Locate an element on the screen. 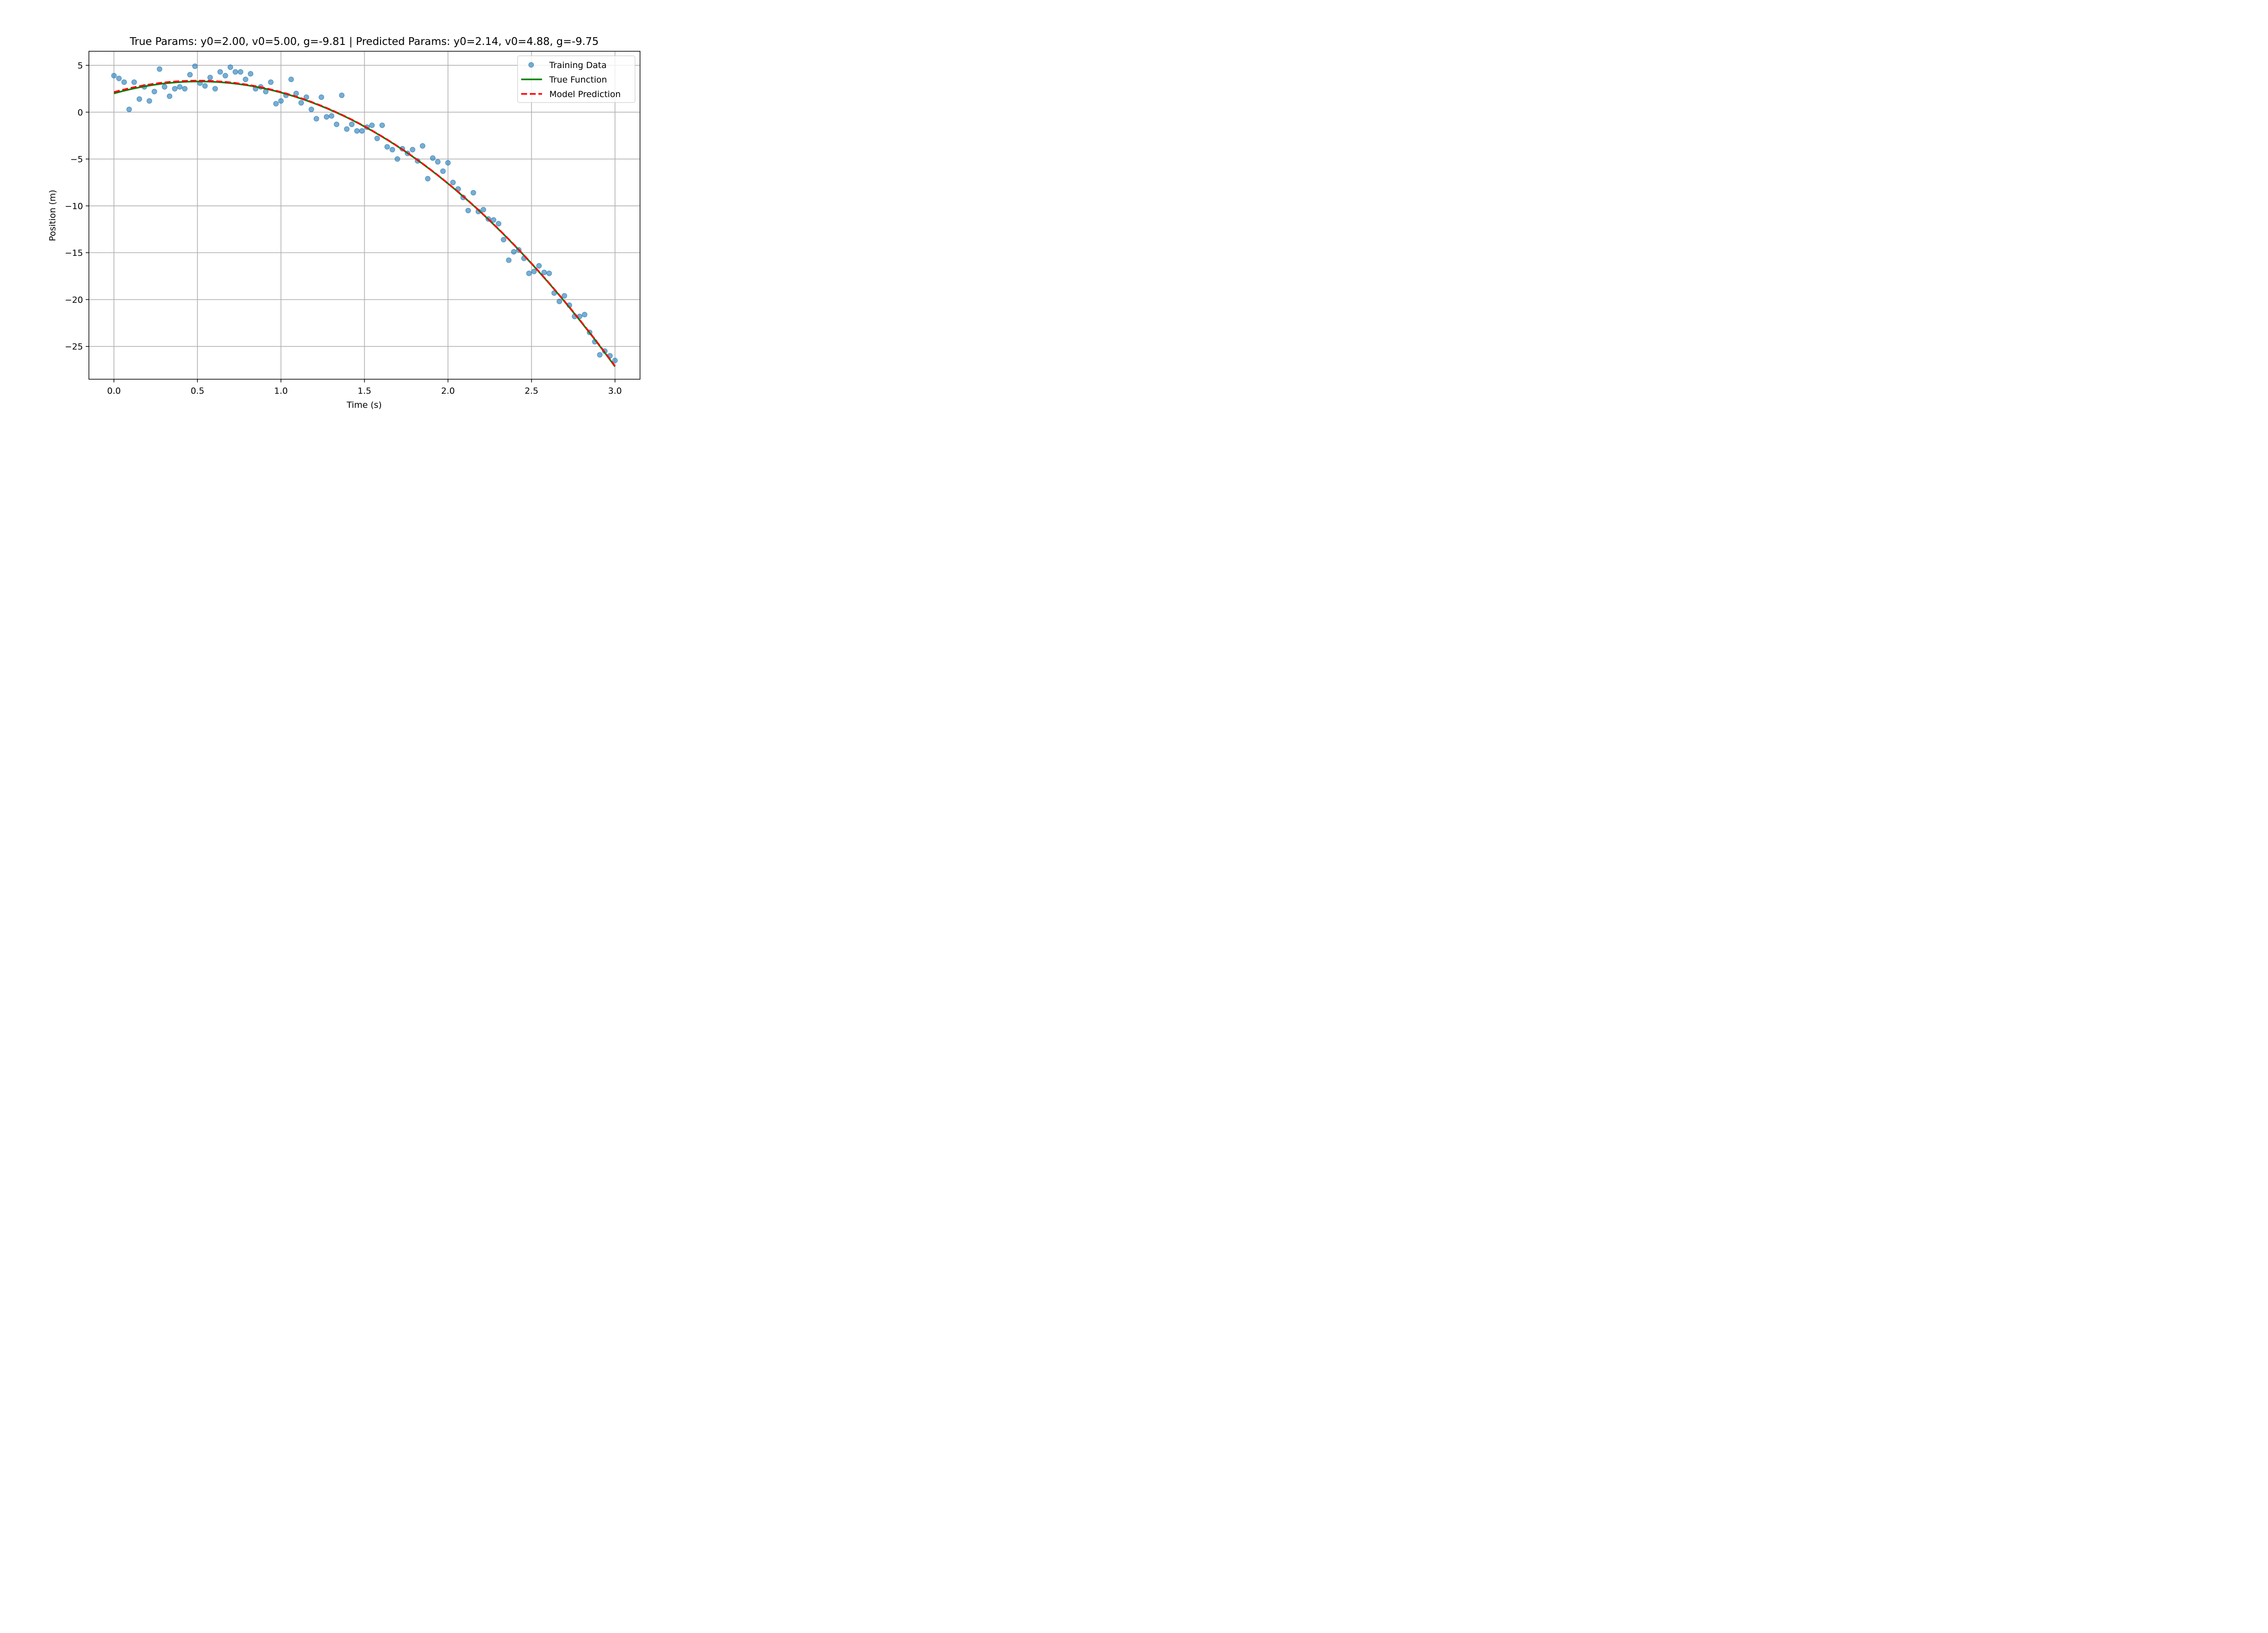 This screenshot has height=1633, width=2268. legend-label: Model Prediction is located at coordinates (585, 94).